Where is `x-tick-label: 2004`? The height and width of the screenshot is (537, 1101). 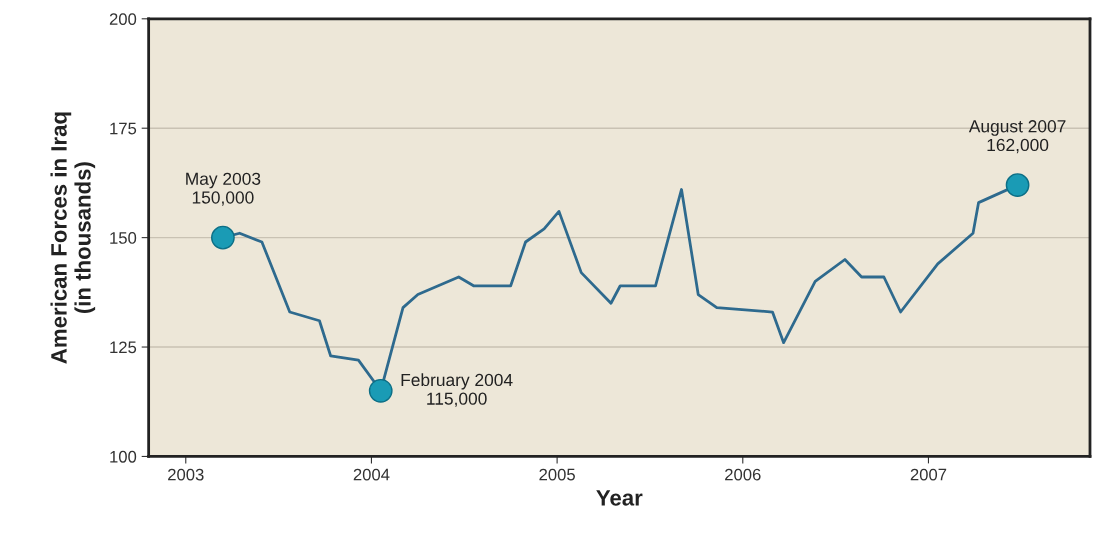 x-tick-label: 2004 is located at coordinates (371, 474).